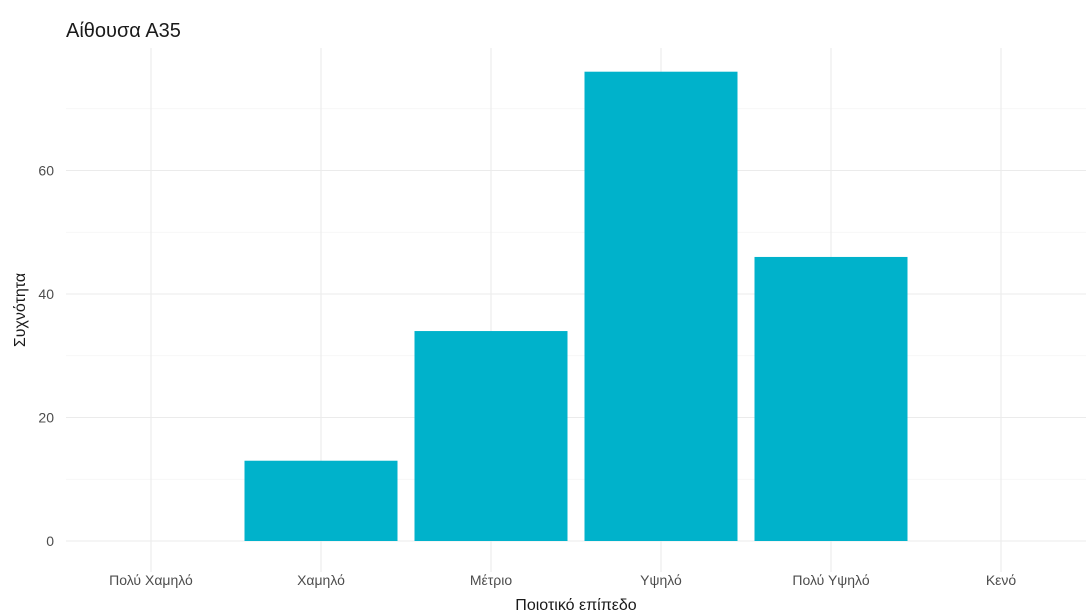  I want to click on y-tick-label: 40, so click(46, 294).